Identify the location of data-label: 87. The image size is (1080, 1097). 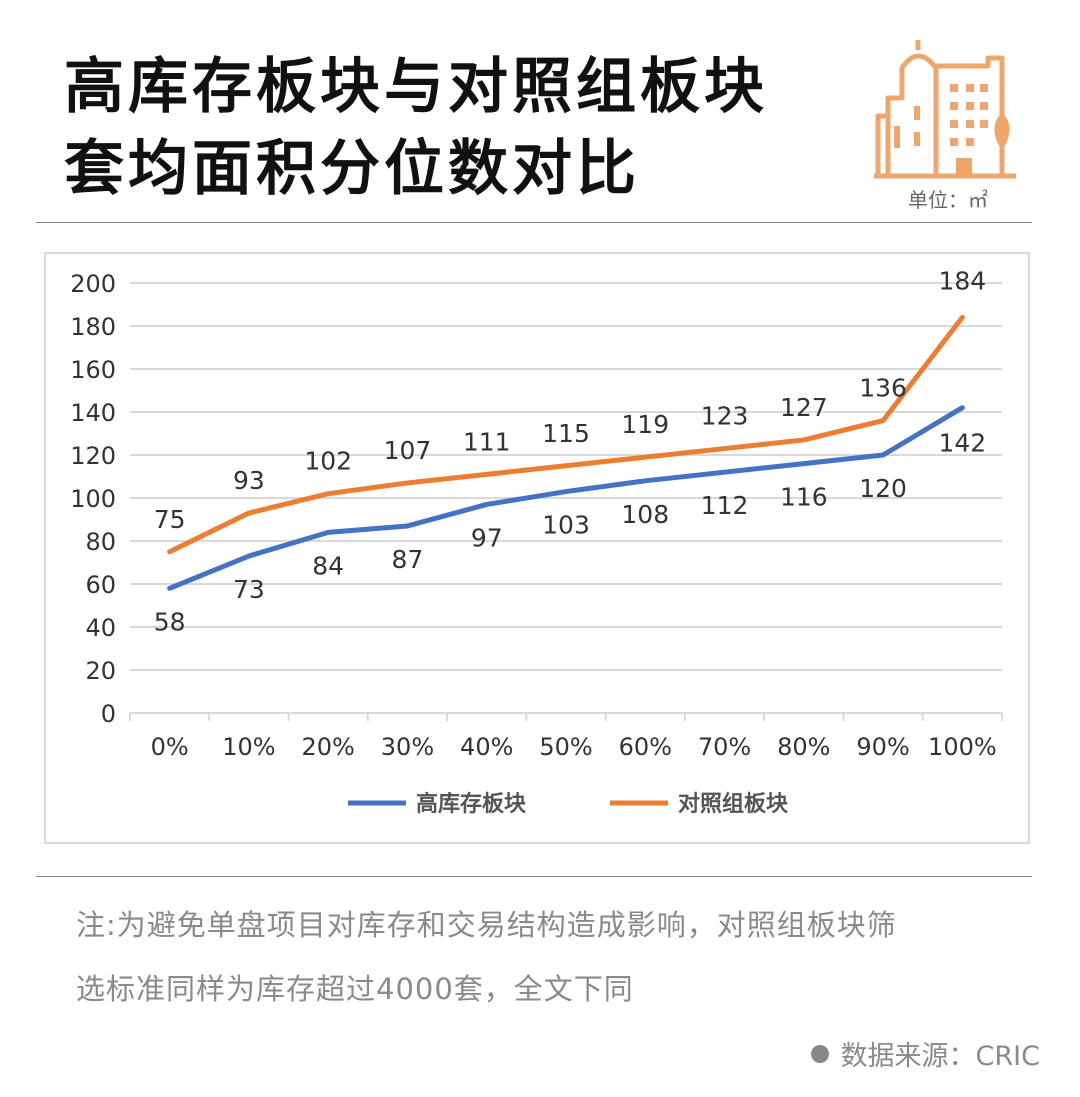
(408, 559).